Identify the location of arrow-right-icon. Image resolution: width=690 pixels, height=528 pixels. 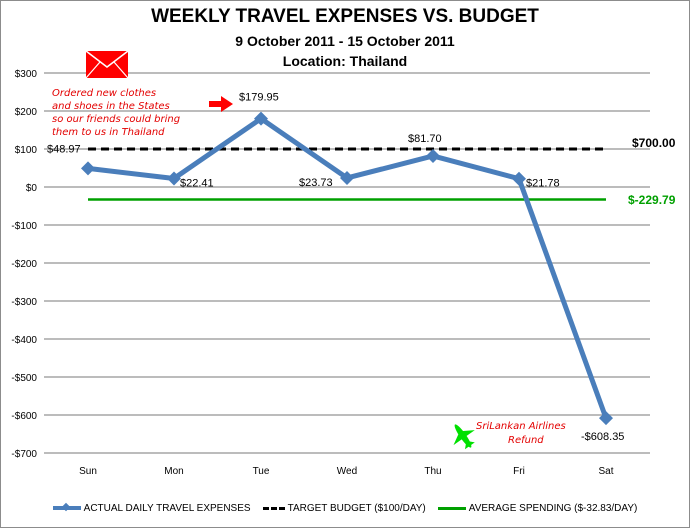
(221, 104).